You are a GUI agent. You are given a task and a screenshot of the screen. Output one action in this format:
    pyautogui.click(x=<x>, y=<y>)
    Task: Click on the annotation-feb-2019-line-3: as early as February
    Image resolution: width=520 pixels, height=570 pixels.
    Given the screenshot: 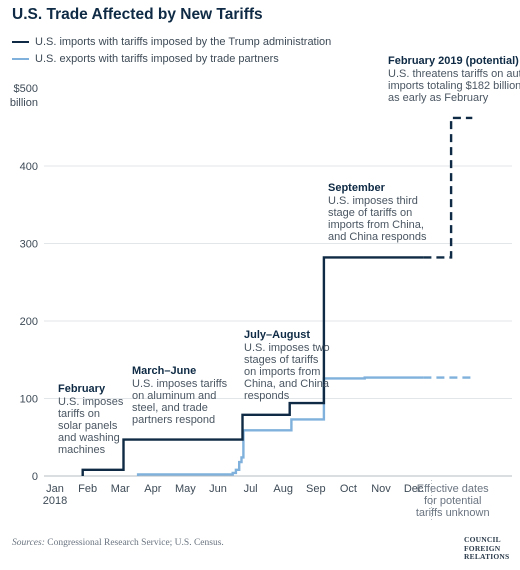 What is the action you would take?
    pyautogui.click(x=438, y=98)
    